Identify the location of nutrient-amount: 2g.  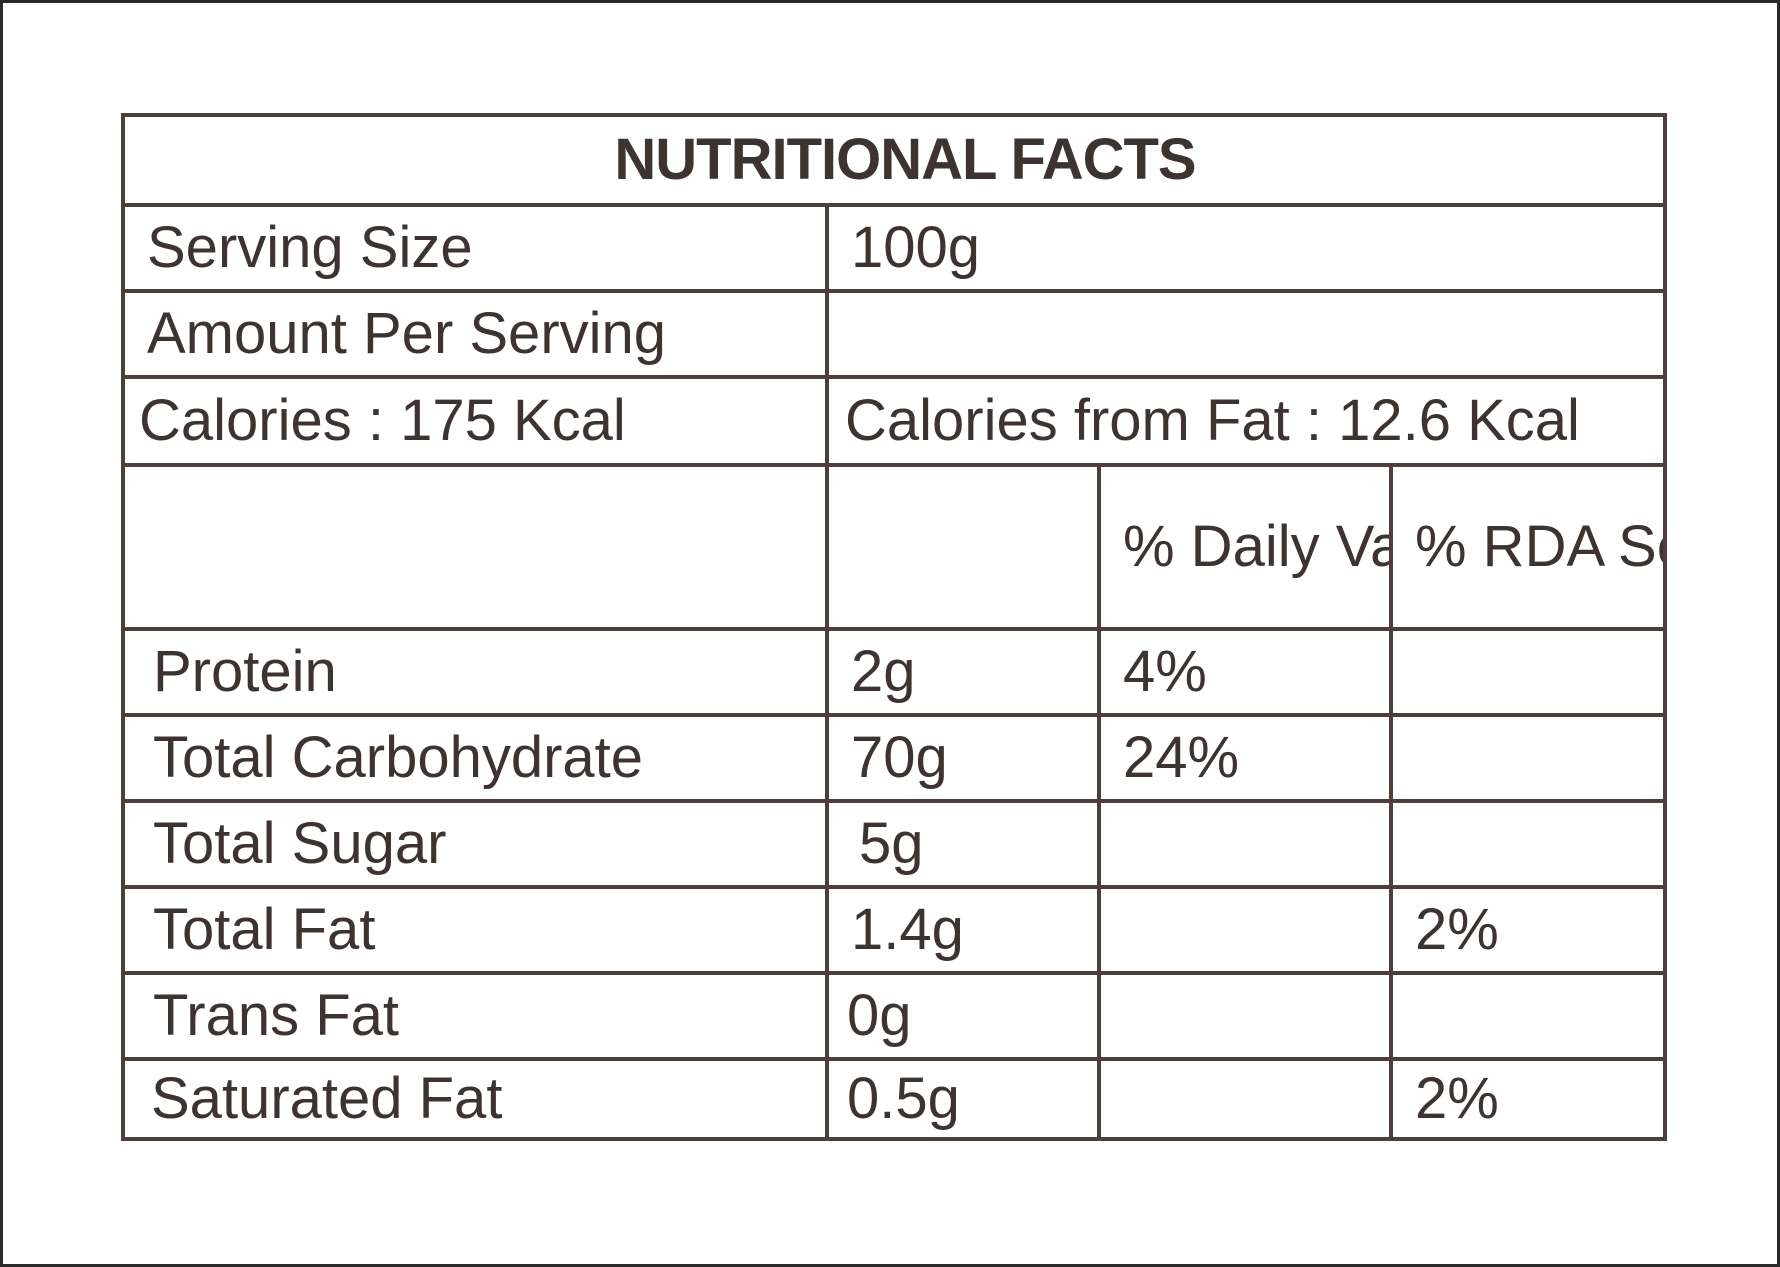
(963, 672).